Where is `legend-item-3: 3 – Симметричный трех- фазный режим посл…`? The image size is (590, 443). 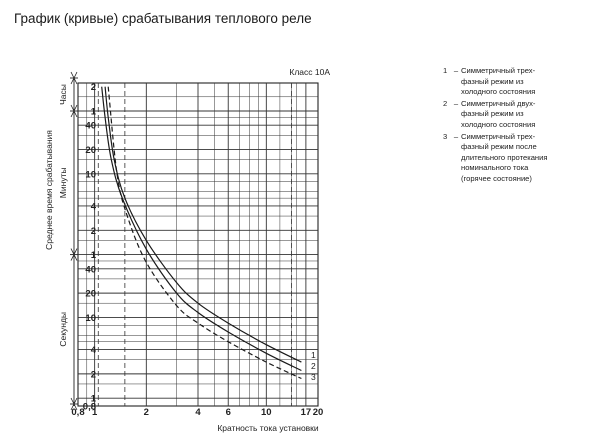
legend-item-3: 3 – Симметричный трех- фазный режим посл… is located at coordinates (513, 158).